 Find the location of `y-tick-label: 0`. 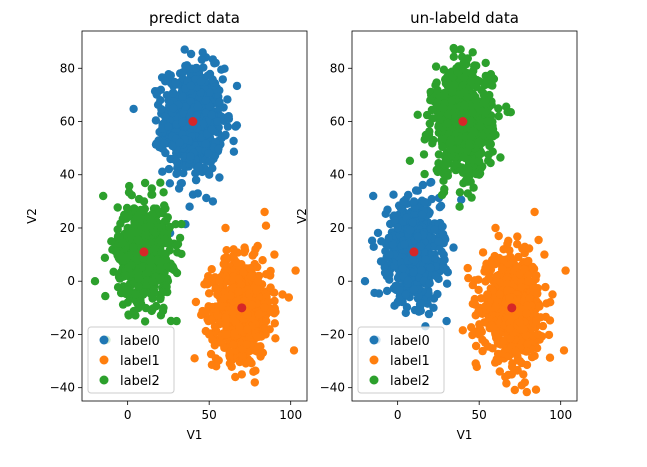

y-tick-label: 0 is located at coordinates (71, 281).